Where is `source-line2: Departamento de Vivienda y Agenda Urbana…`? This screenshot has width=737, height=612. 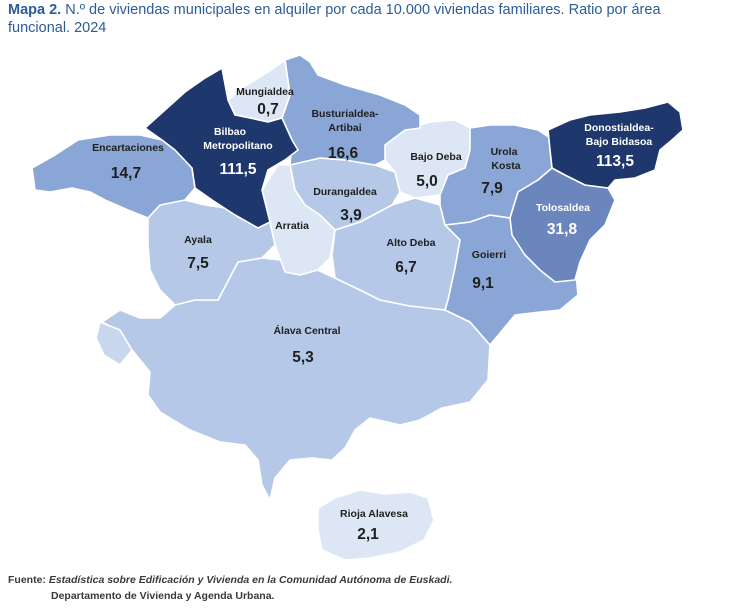
source-line2: Departamento de Vivienda y Agenda Urbana… is located at coordinates (163, 596).